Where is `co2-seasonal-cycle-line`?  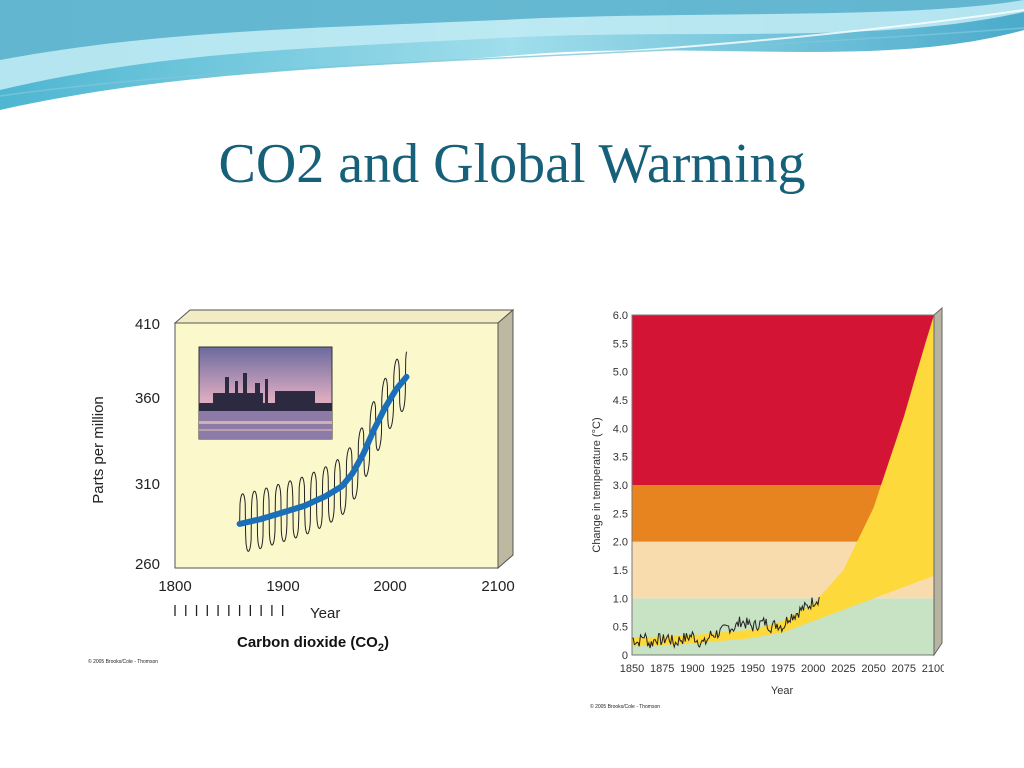 co2-seasonal-cycle-line is located at coordinates (323, 451).